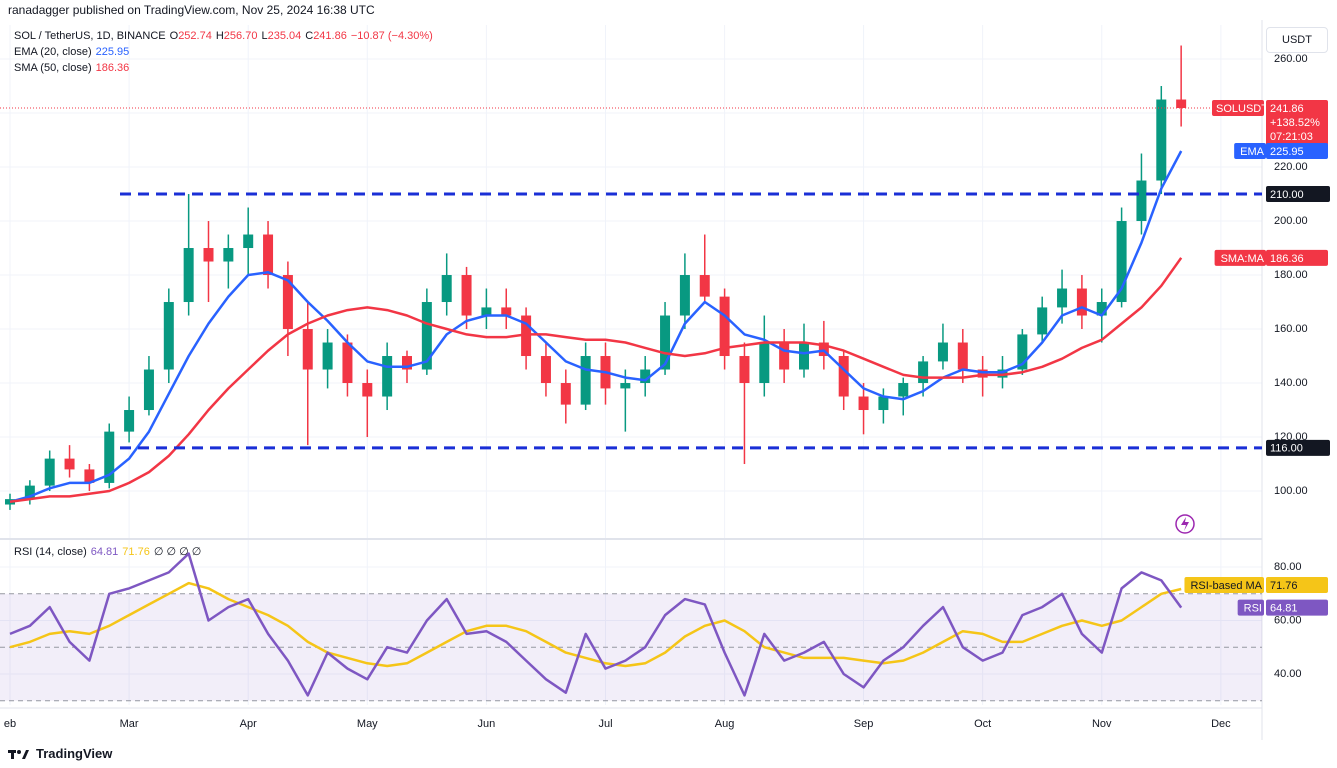 Image resolution: width=1337 pixels, height=768 pixels. I want to click on series-tag: EMA, so click(1252, 152).